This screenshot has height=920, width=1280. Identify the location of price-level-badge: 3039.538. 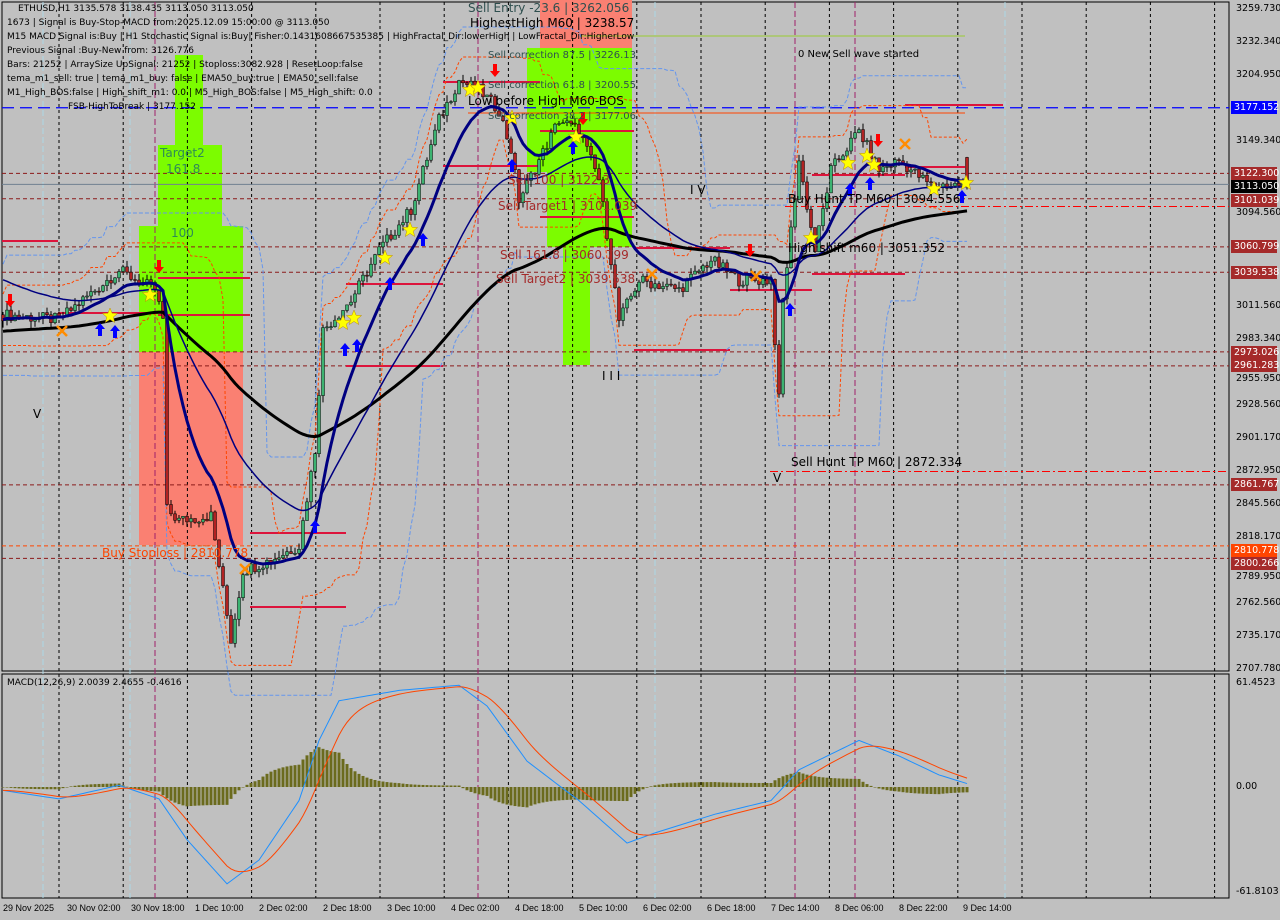
(1255, 272).